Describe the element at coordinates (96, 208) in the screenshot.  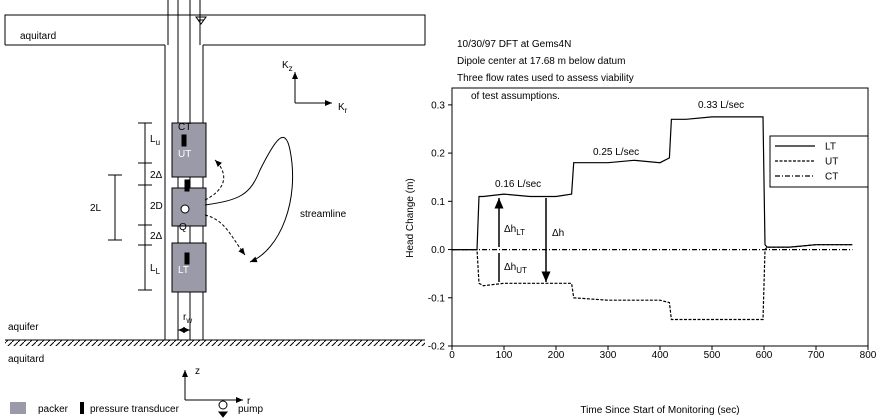
I see `label: 2L` at that location.